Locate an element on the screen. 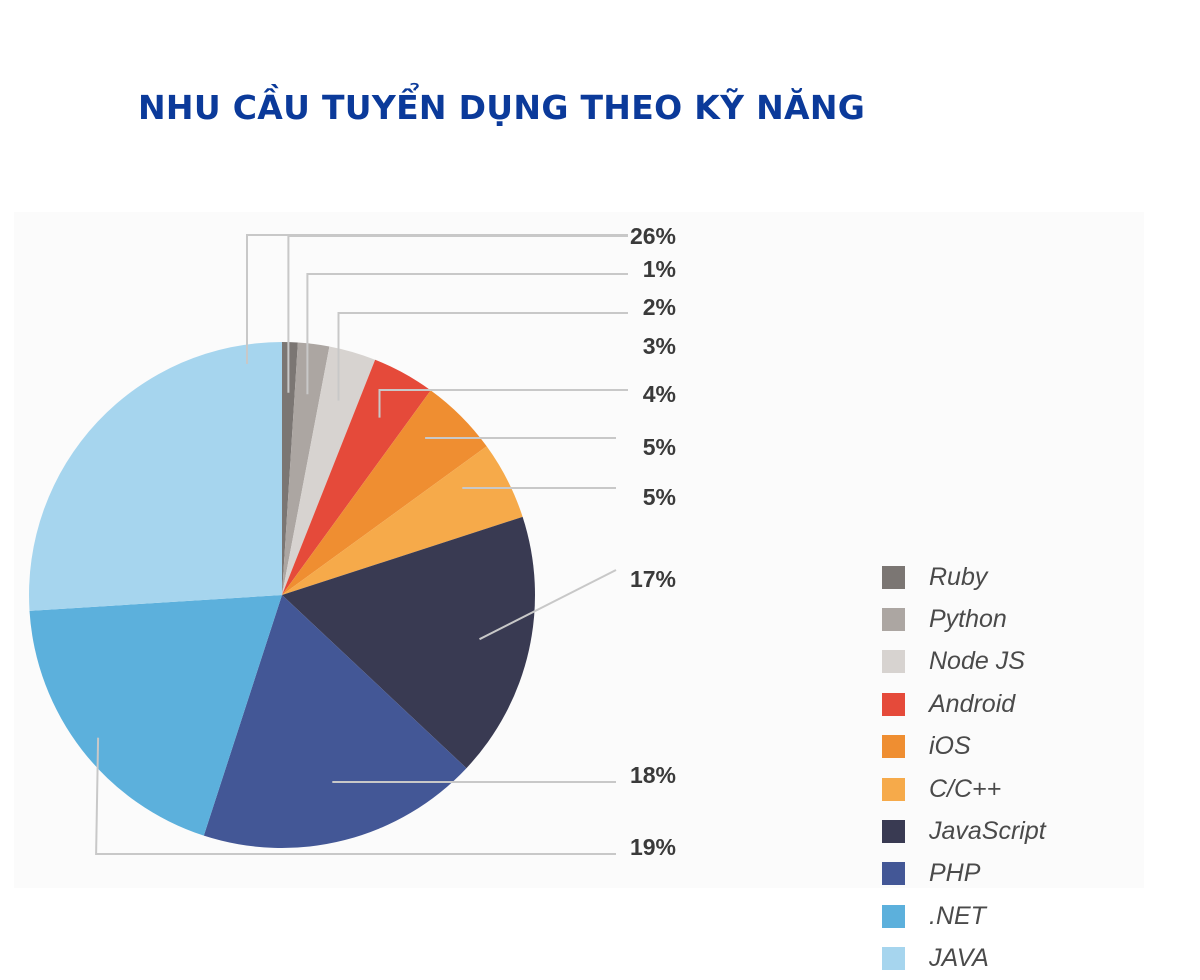 The width and height of the screenshot is (1200, 980). pct-label-javascript: 17% is located at coordinates (653, 579).